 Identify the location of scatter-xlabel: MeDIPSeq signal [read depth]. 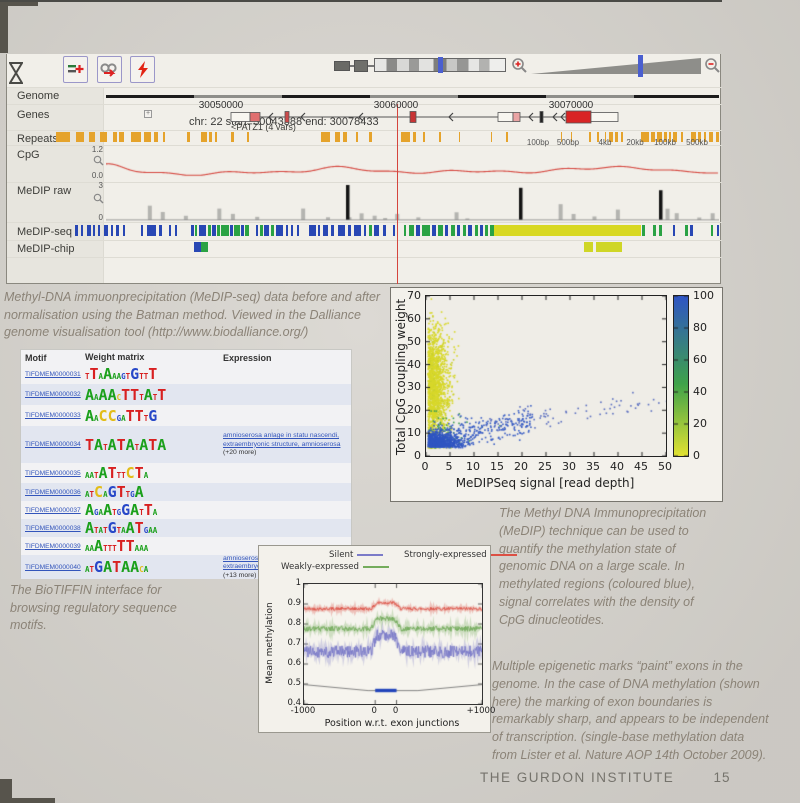
(545, 483).